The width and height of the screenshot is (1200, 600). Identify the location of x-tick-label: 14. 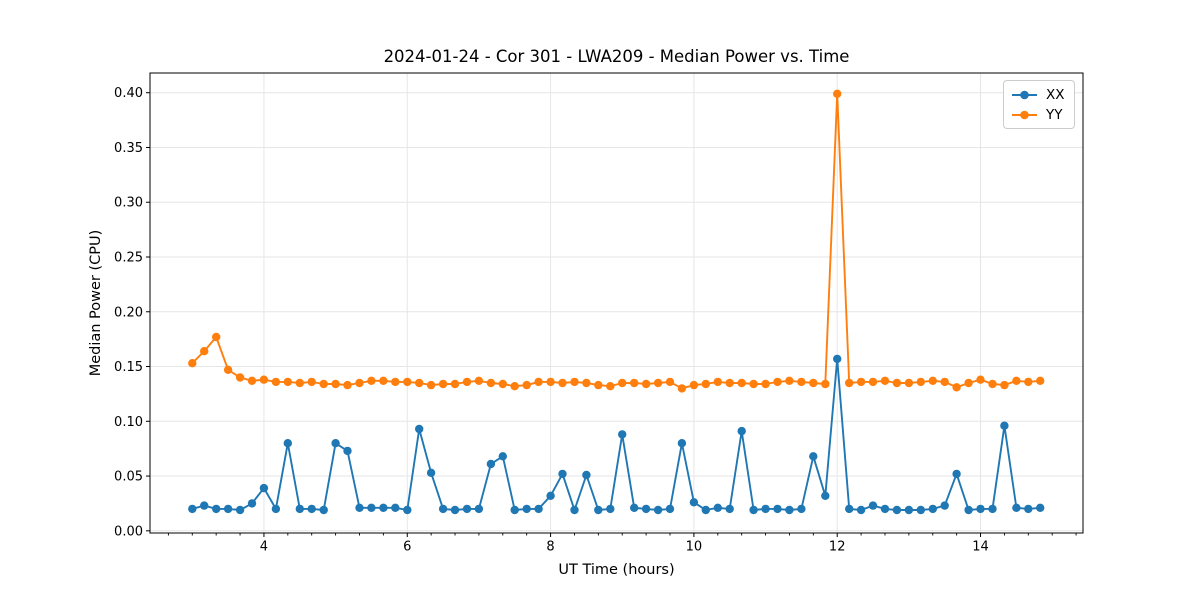
(980, 547).